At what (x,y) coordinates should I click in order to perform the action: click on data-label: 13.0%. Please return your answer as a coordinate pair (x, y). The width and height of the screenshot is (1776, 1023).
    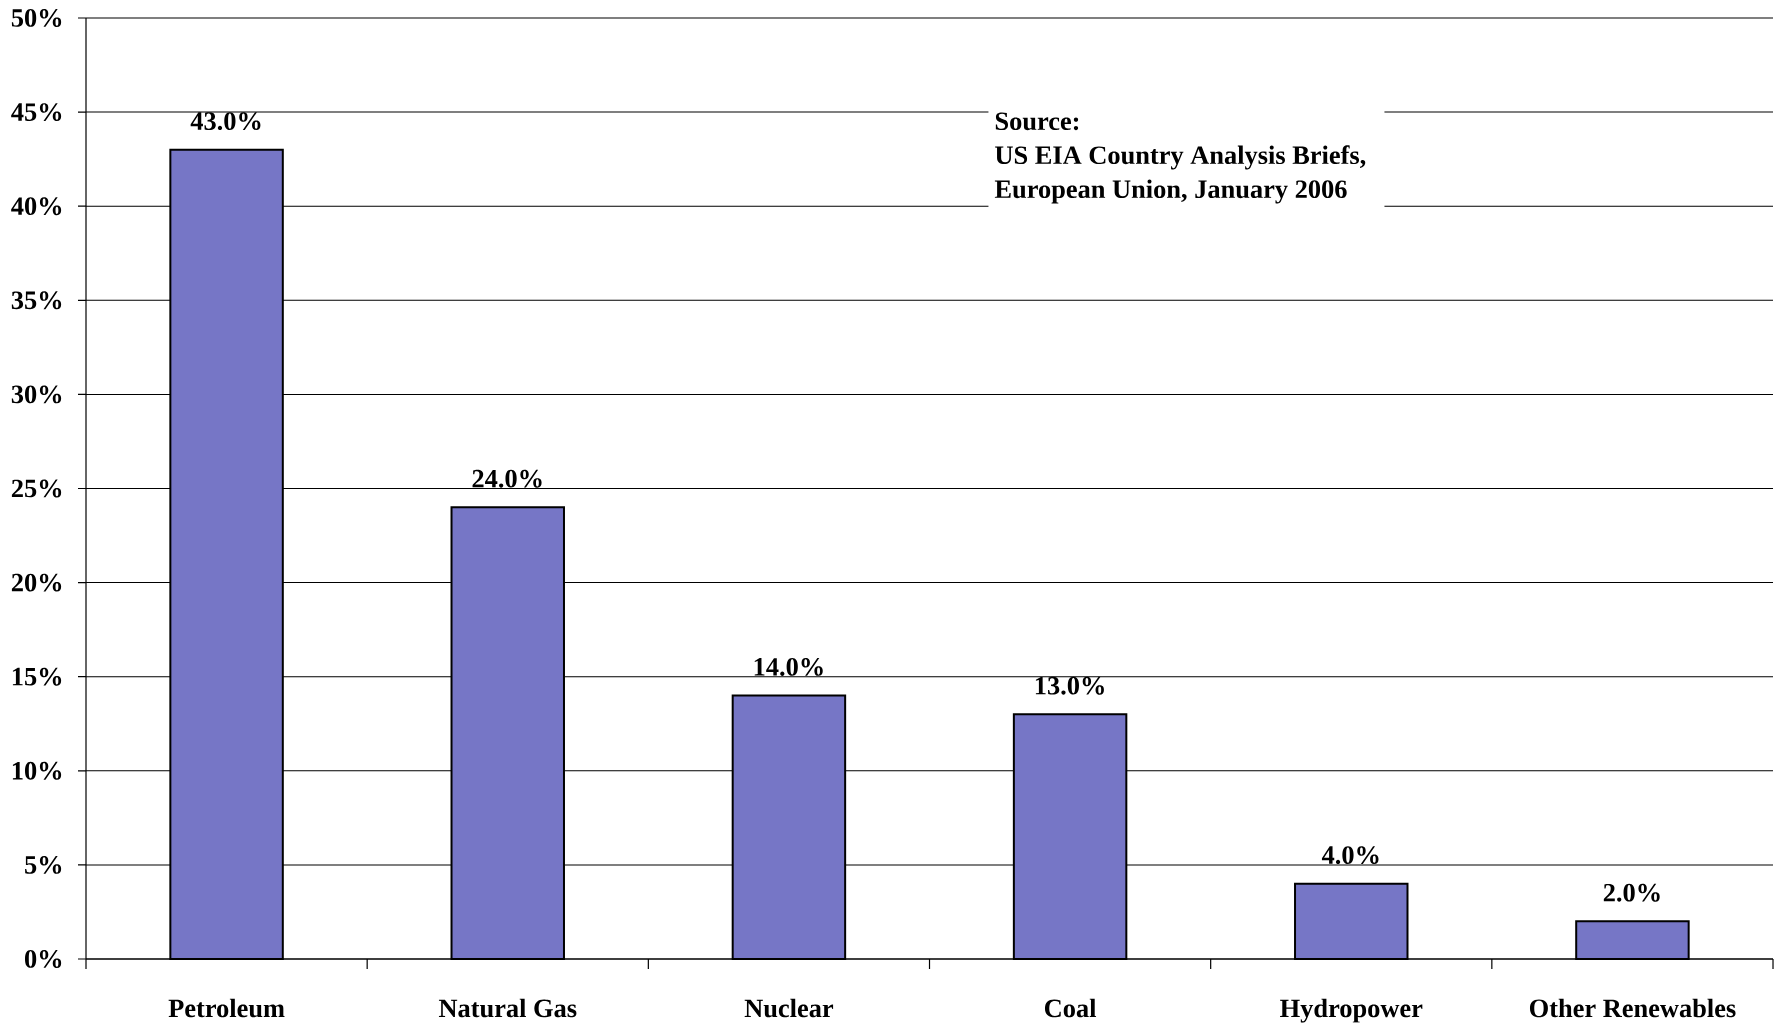
    Looking at the image, I should click on (1069, 685).